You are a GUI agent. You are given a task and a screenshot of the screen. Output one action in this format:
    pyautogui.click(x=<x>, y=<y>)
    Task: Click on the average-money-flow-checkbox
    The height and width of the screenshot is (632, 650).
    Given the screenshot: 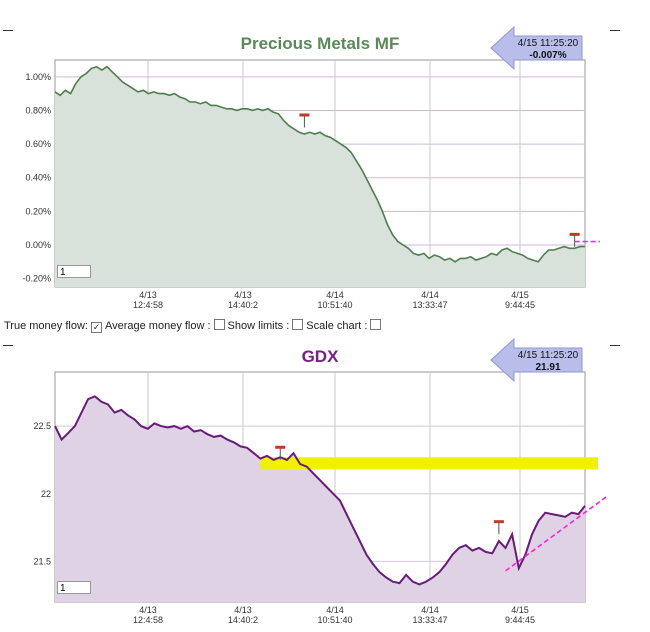 What is the action you would take?
    pyautogui.click(x=219, y=324)
    